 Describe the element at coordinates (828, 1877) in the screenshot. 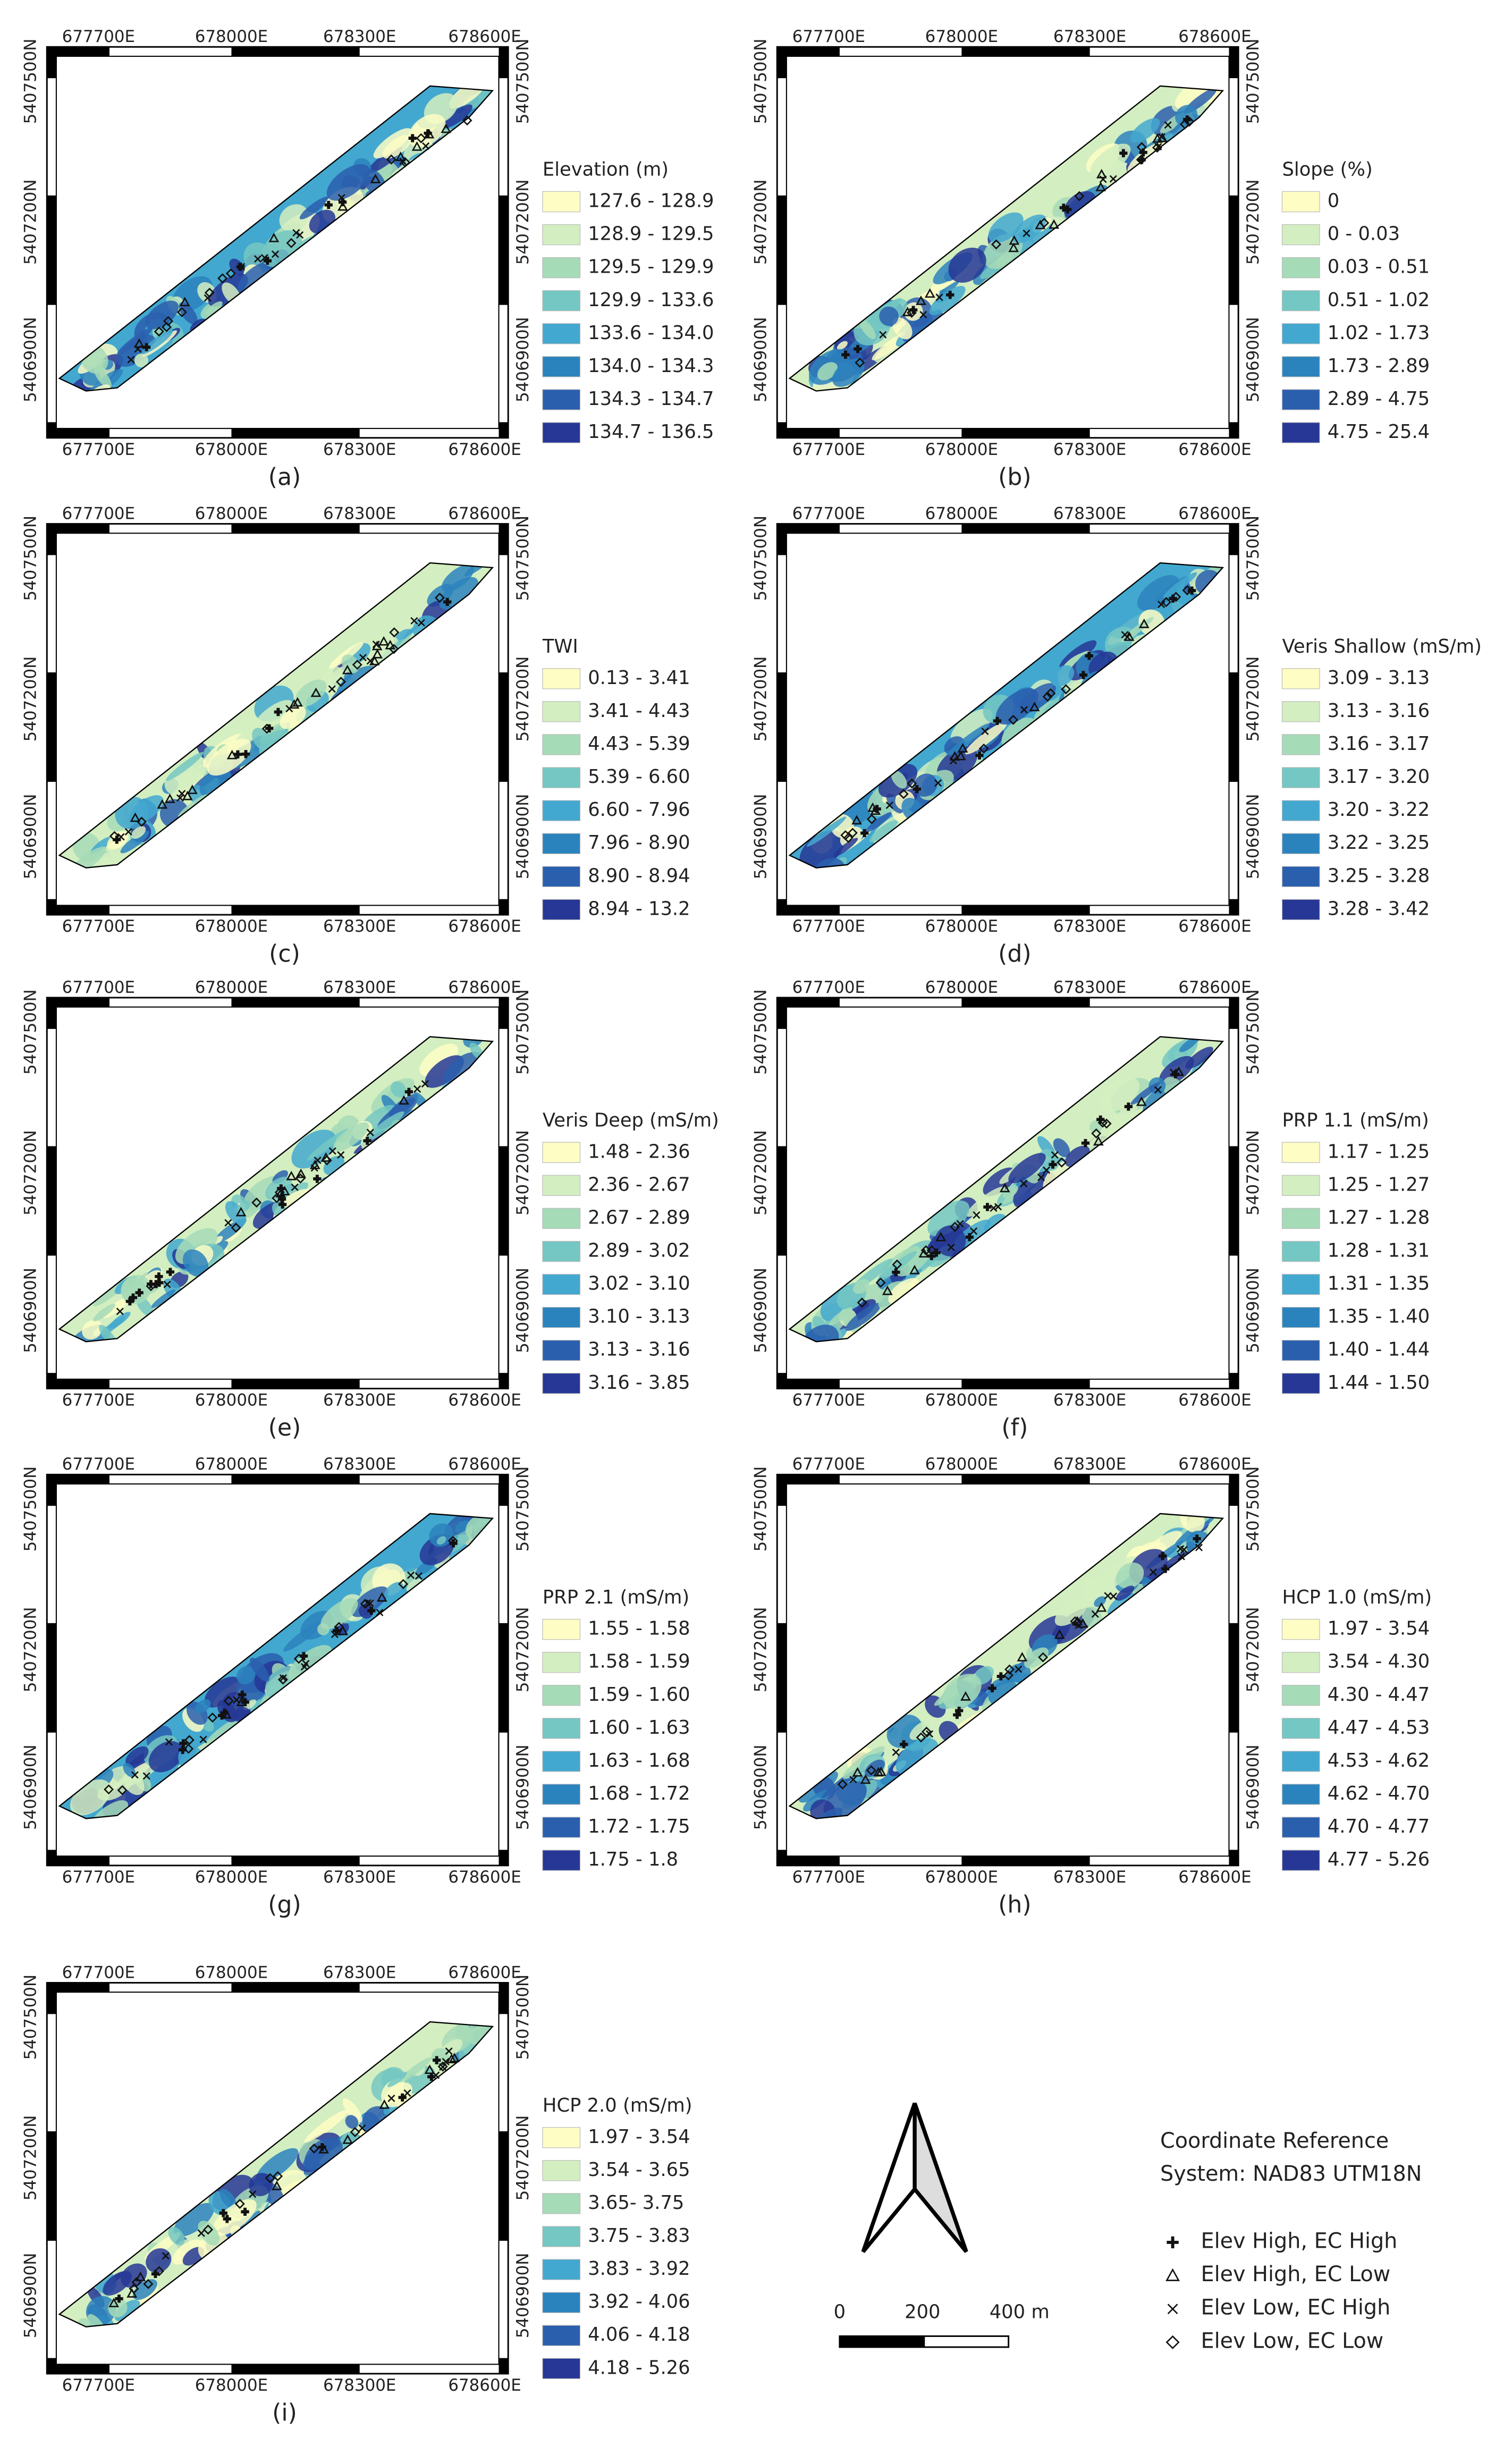

I see `x-coordinate-label: 677700E` at that location.